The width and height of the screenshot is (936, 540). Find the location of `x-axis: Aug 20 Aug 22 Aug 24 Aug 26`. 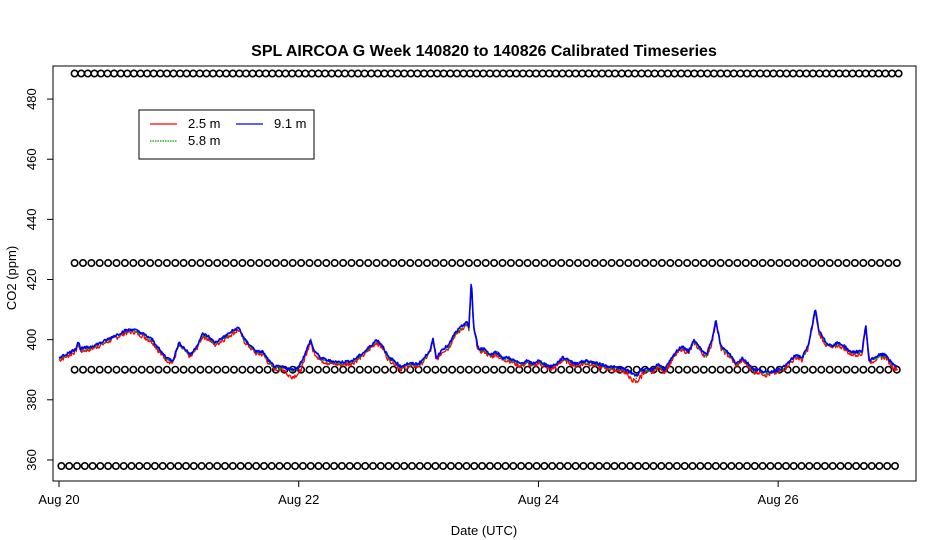

x-axis: Aug 20 Aug 22 Aug 24 Aug 26 is located at coordinates (418, 494).